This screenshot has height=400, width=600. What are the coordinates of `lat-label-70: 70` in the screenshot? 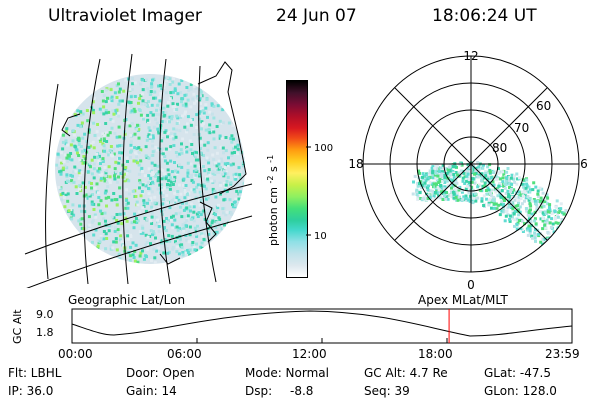 It's located at (521, 128).